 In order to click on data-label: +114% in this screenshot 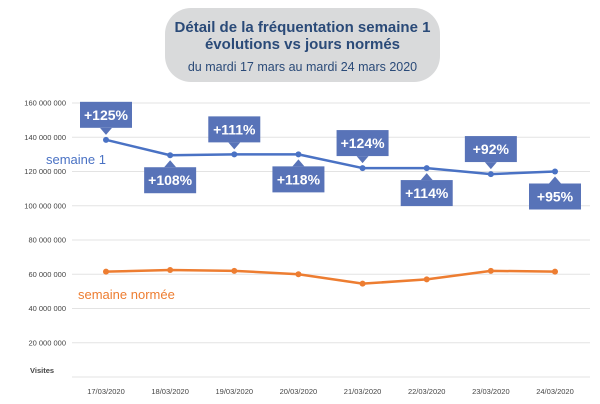, I will do `click(427, 193)`.